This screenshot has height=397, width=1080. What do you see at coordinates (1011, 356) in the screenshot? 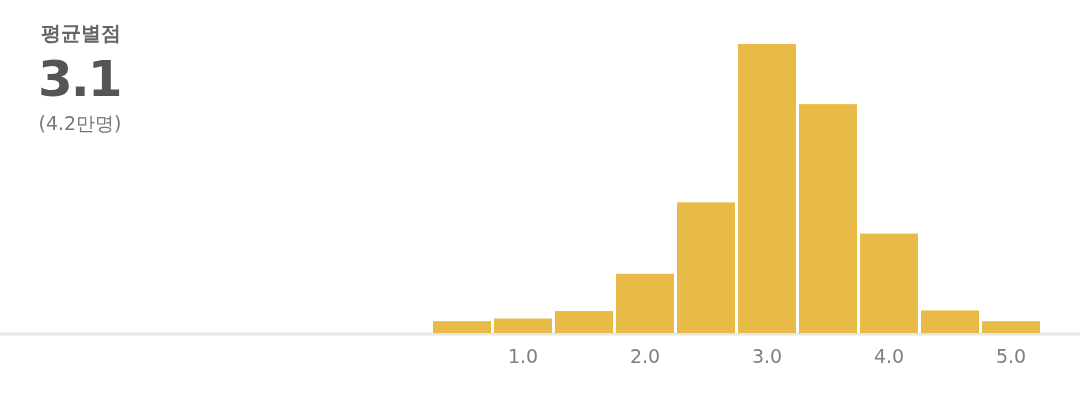
I see `x-tick-label: 5.0` at bounding box center [1011, 356].